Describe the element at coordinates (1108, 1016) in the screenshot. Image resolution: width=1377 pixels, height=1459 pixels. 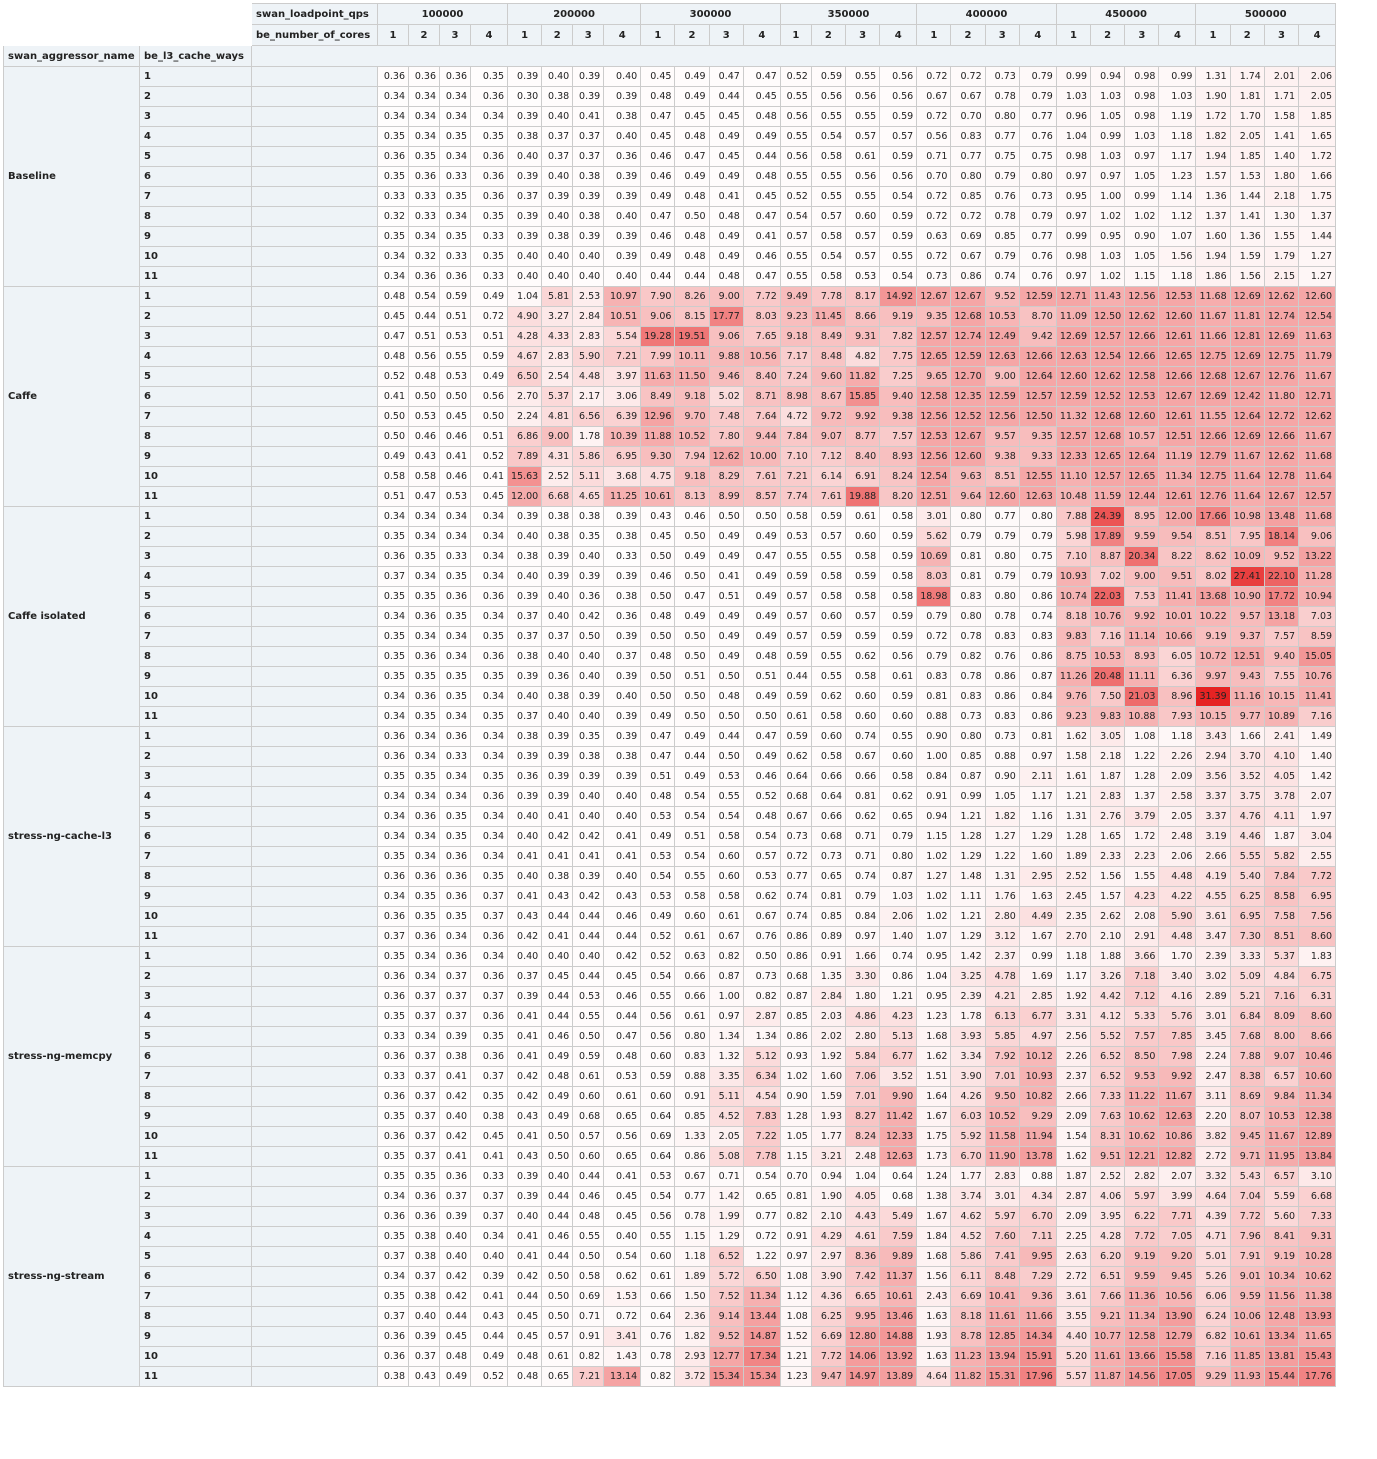
I see `value-cell: 4.12` at that location.